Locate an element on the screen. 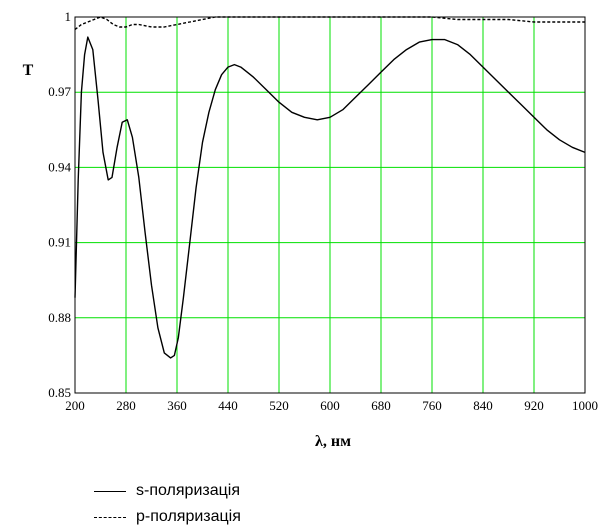 The width and height of the screenshot is (616, 530). y-tick-label: 0.97 is located at coordinates (59, 91).